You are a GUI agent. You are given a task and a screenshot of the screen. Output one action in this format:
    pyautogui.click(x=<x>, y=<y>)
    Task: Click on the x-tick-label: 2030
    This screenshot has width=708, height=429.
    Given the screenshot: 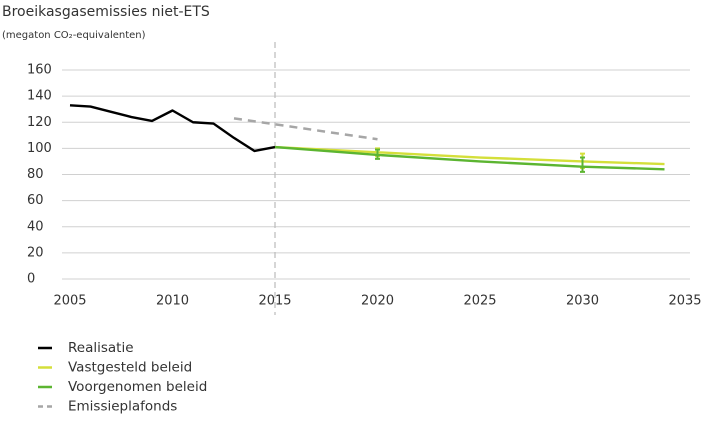 What is the action you would take?
    pyautogui.click(x=582, y=301)
    